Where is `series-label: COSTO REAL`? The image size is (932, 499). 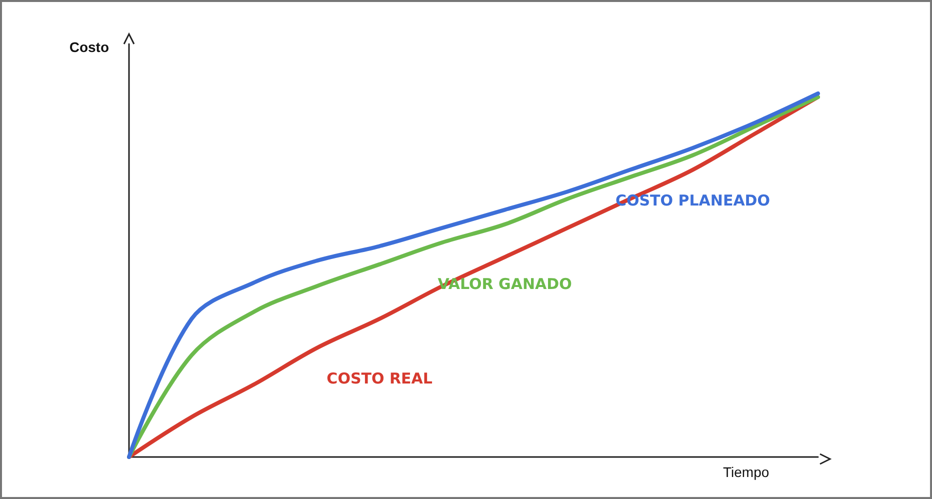
series-label: COSTO REAL is located at coordinates (379, 378).